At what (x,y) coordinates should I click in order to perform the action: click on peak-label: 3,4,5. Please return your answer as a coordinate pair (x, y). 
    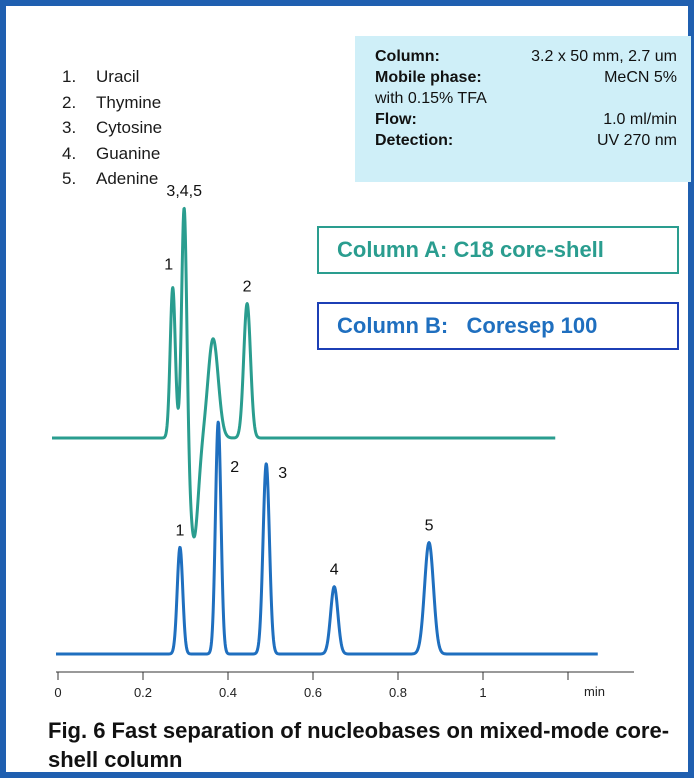
    Looking at the image, I should click on (184, 191).